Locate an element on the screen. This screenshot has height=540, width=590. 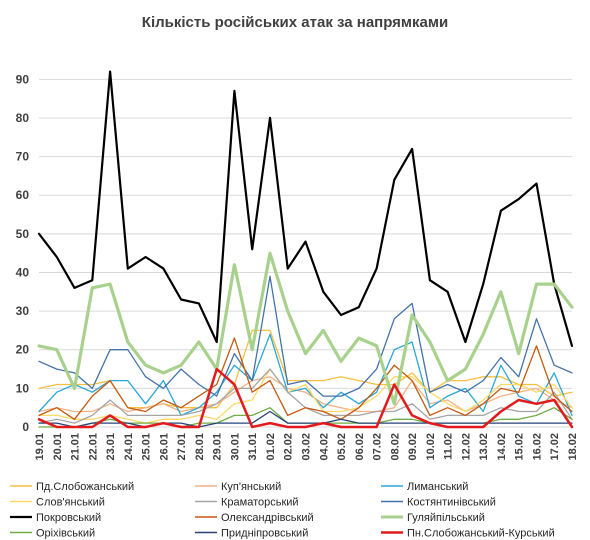
y-axis-ticks: 0 10 20 30 40 50 60 70 80 90 is located at coordinates (23, 253).